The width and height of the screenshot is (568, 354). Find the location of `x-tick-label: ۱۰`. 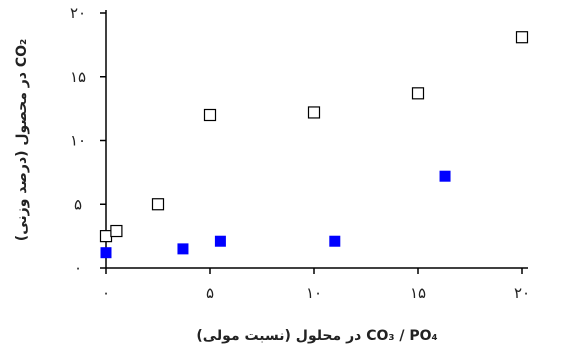

x-tick-label: ۱۰ is located at coordinates (314, 293).